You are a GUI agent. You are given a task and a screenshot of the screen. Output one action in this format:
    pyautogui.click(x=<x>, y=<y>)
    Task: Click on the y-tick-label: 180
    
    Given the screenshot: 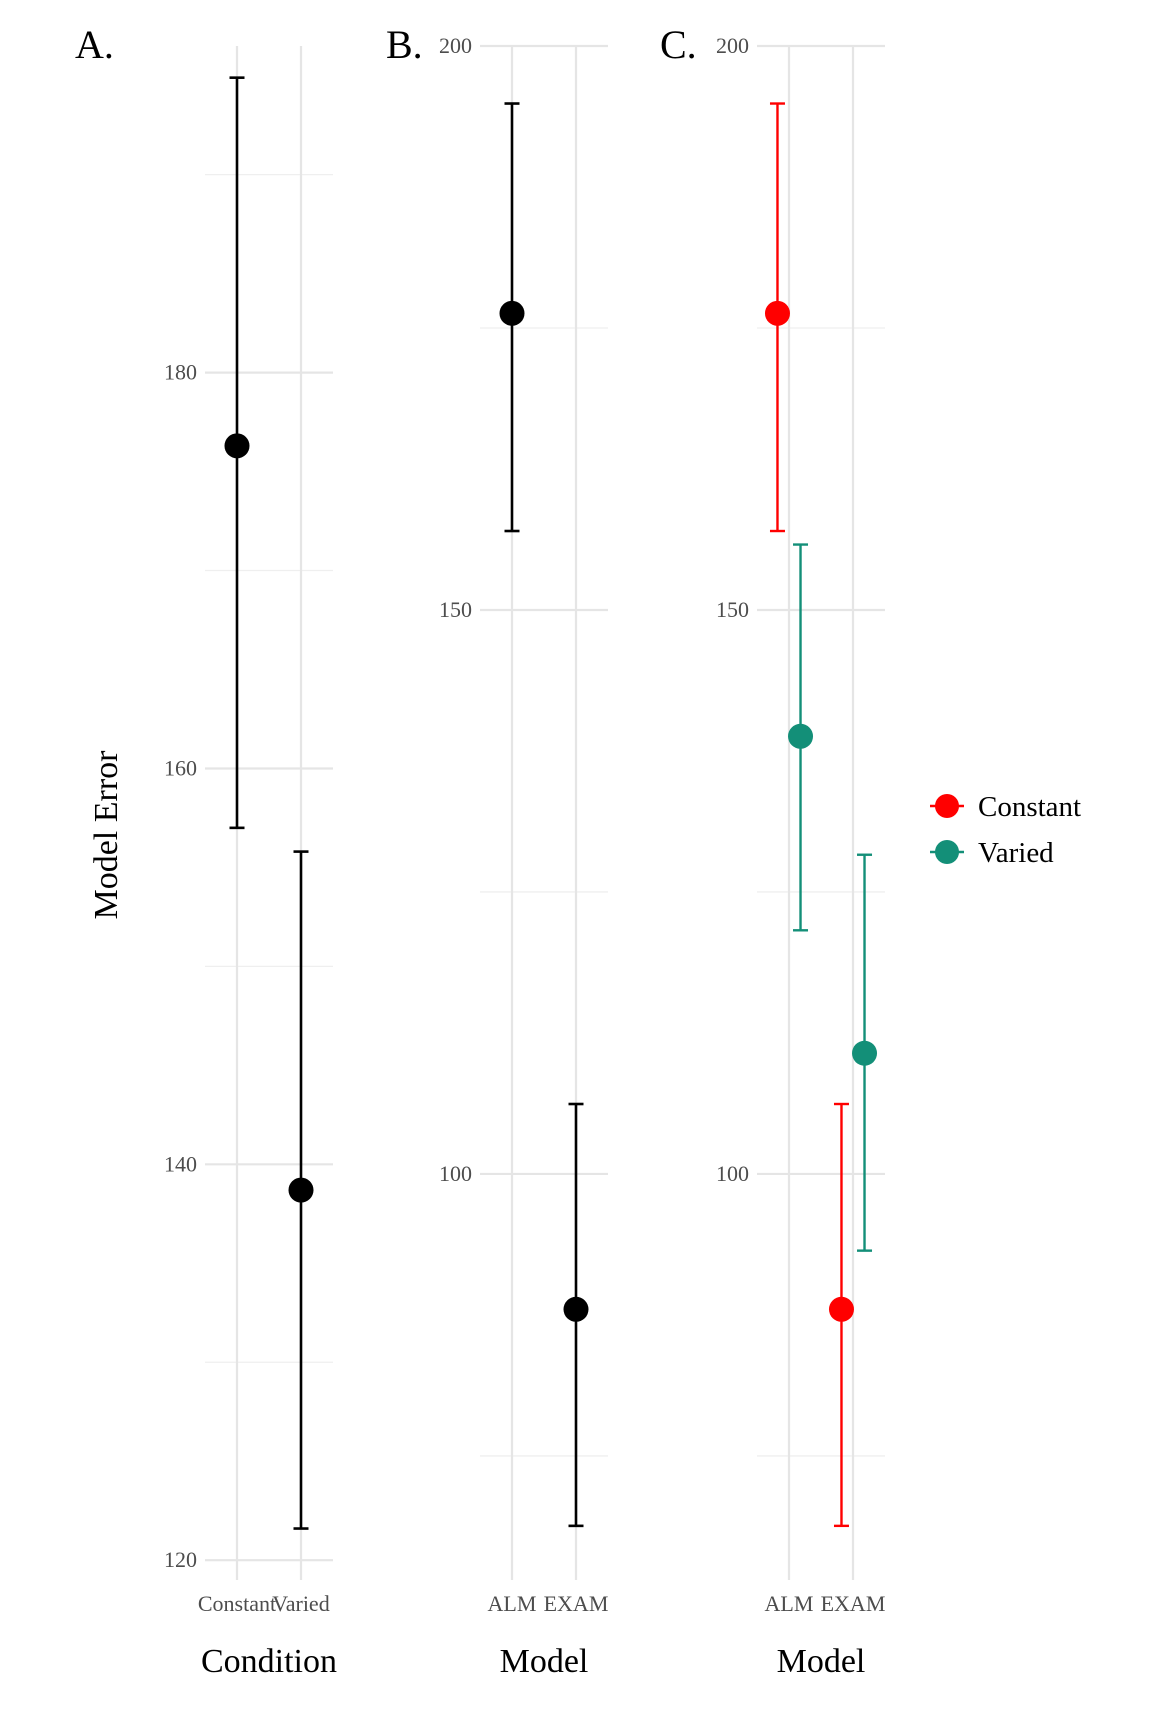 What is the action you would take?
    pyautogui.click(x=180, y=372)
    